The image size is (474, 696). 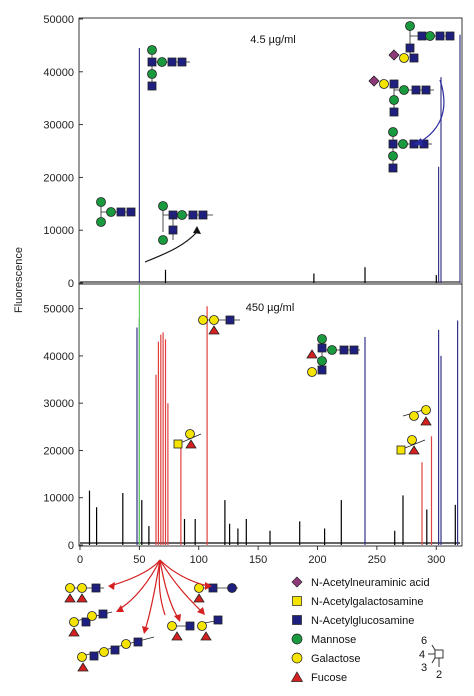 I want to click on ytick-label-bottom-3: 30000, so click(x=58, y=404).